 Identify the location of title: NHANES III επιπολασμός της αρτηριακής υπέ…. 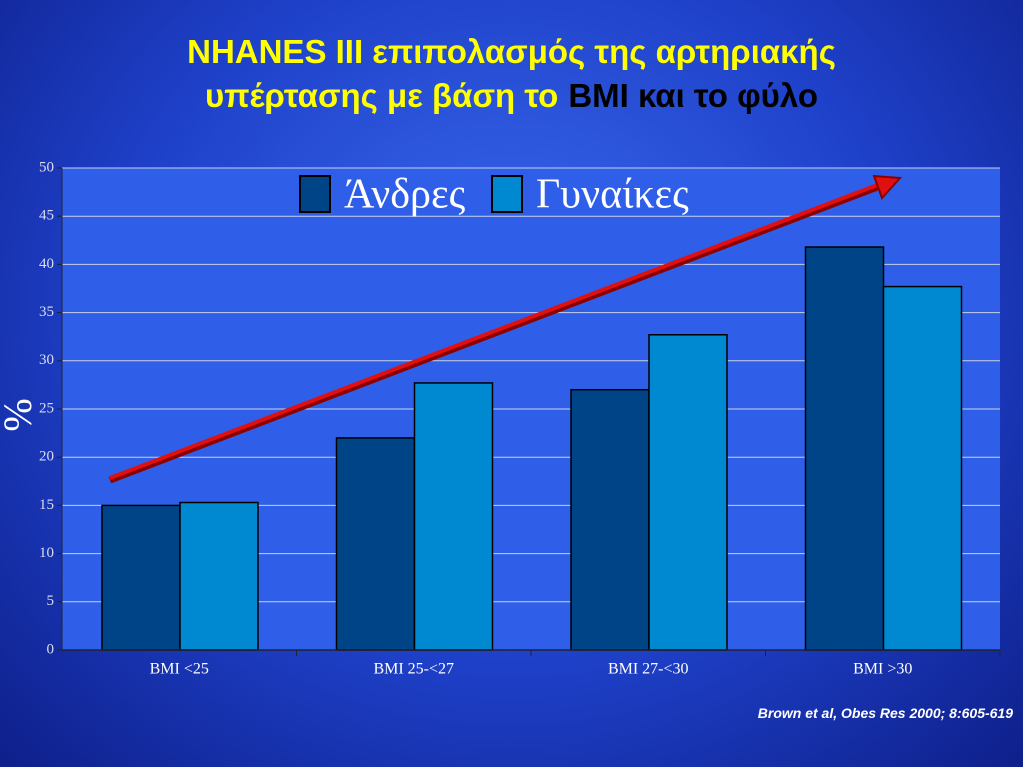
(511, 74).